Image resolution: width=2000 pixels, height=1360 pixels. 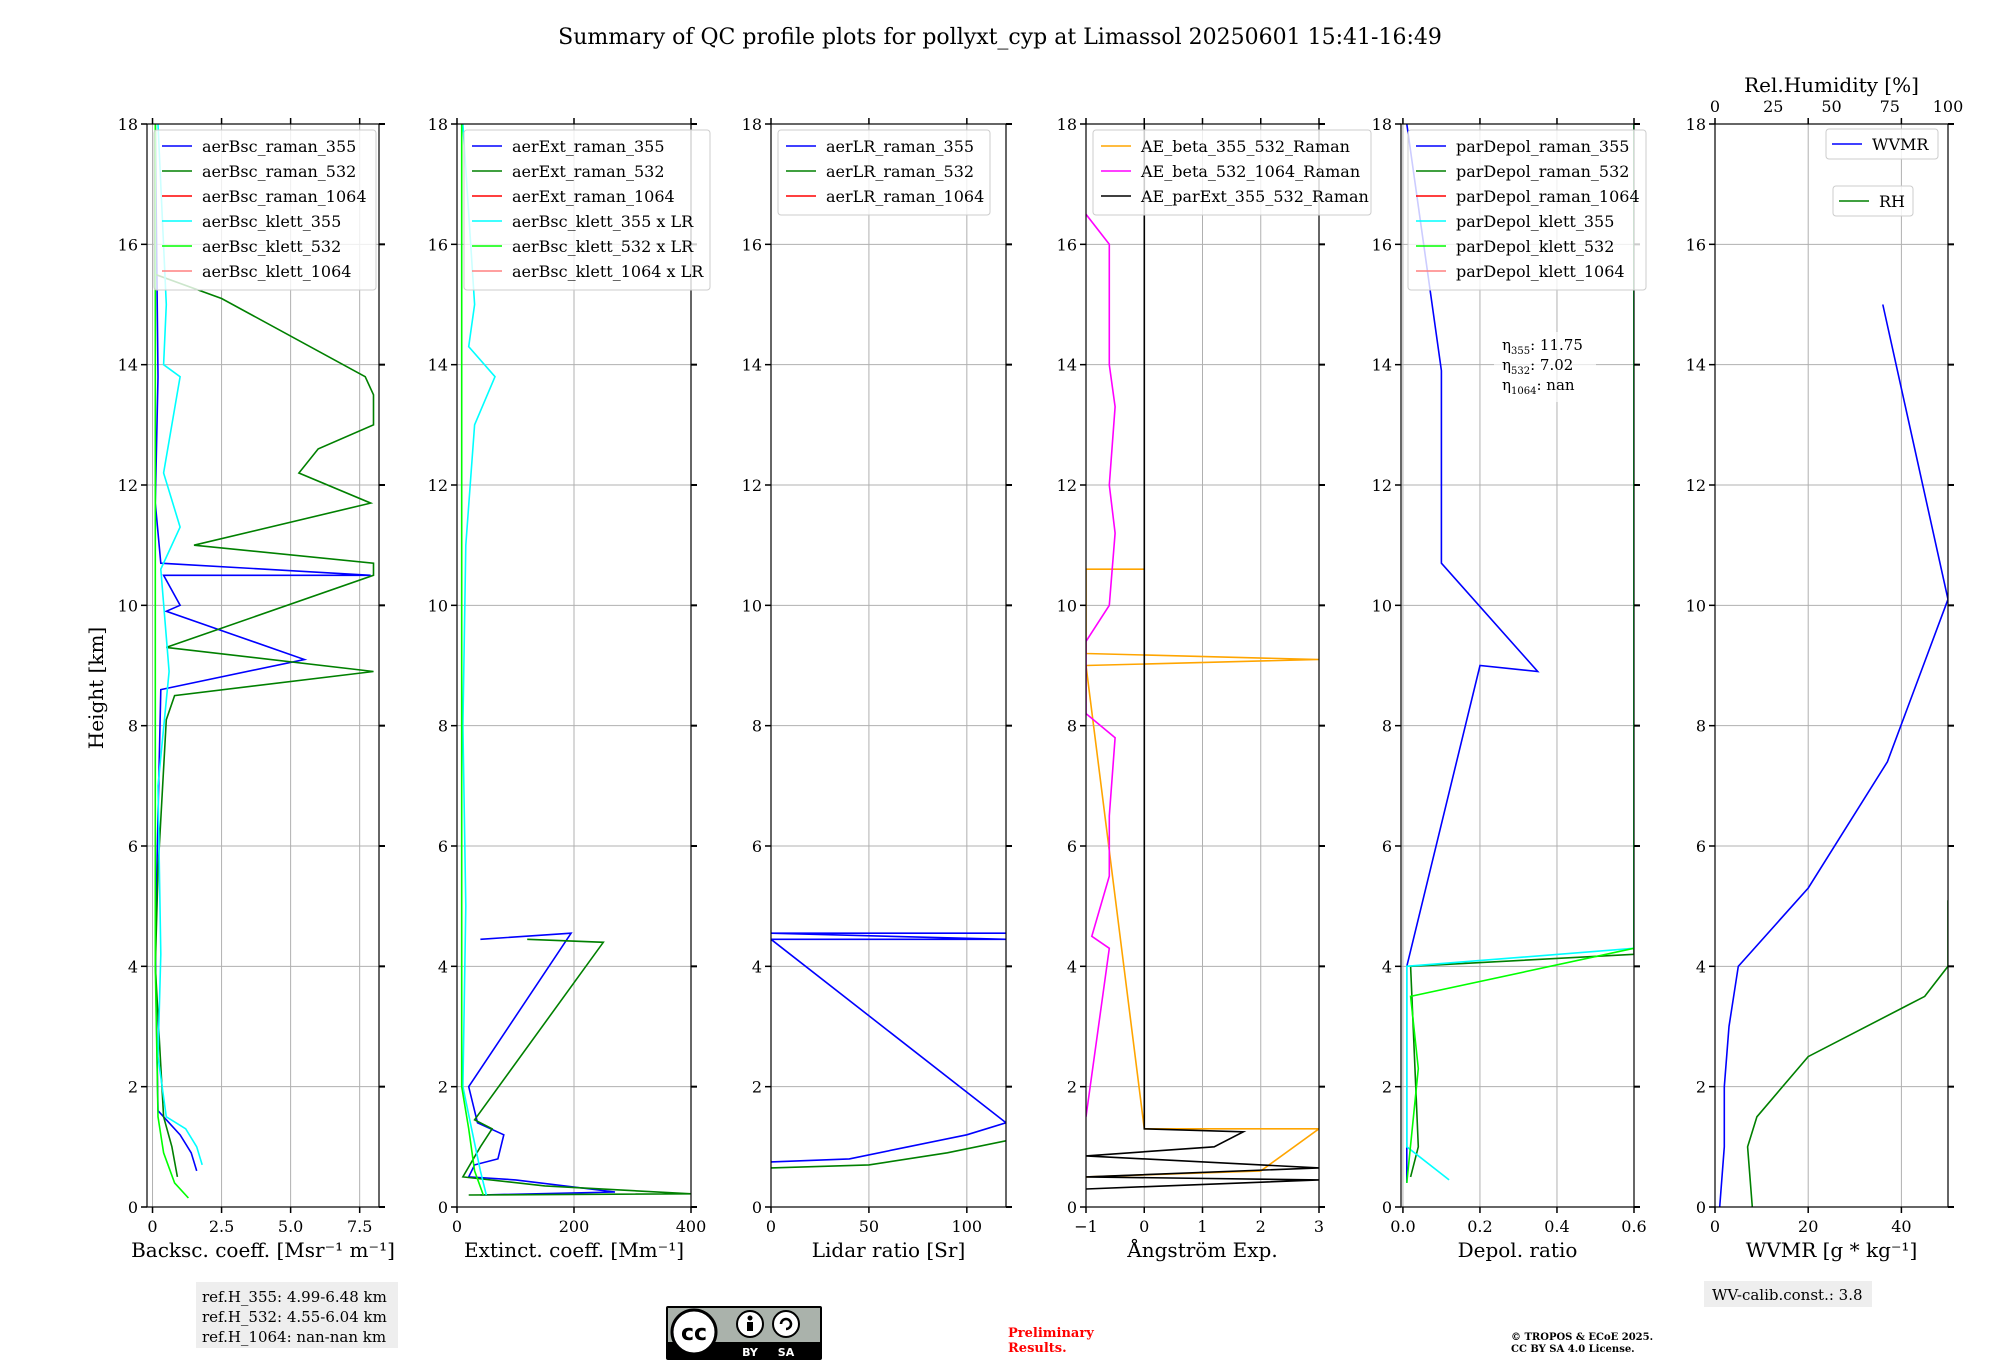 I want to click on y-axis-label: Height [km], so click(x=96, y=688).